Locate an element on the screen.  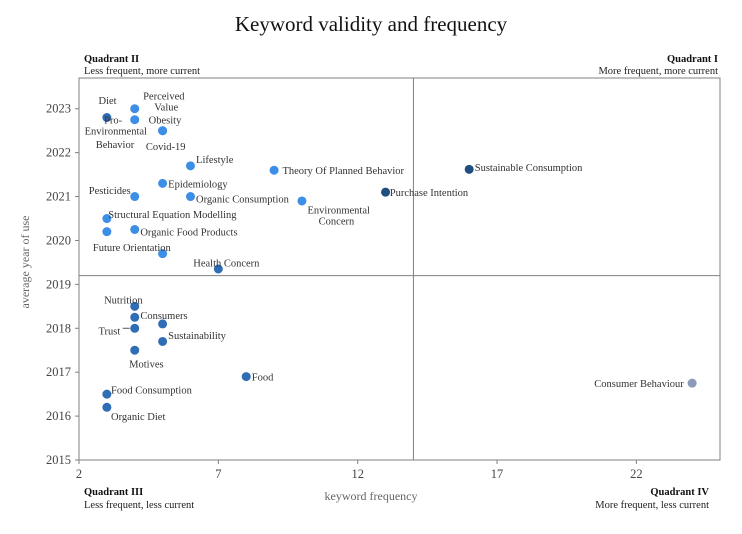
point-label: Covid-19 is located at coordinates (166, 147).